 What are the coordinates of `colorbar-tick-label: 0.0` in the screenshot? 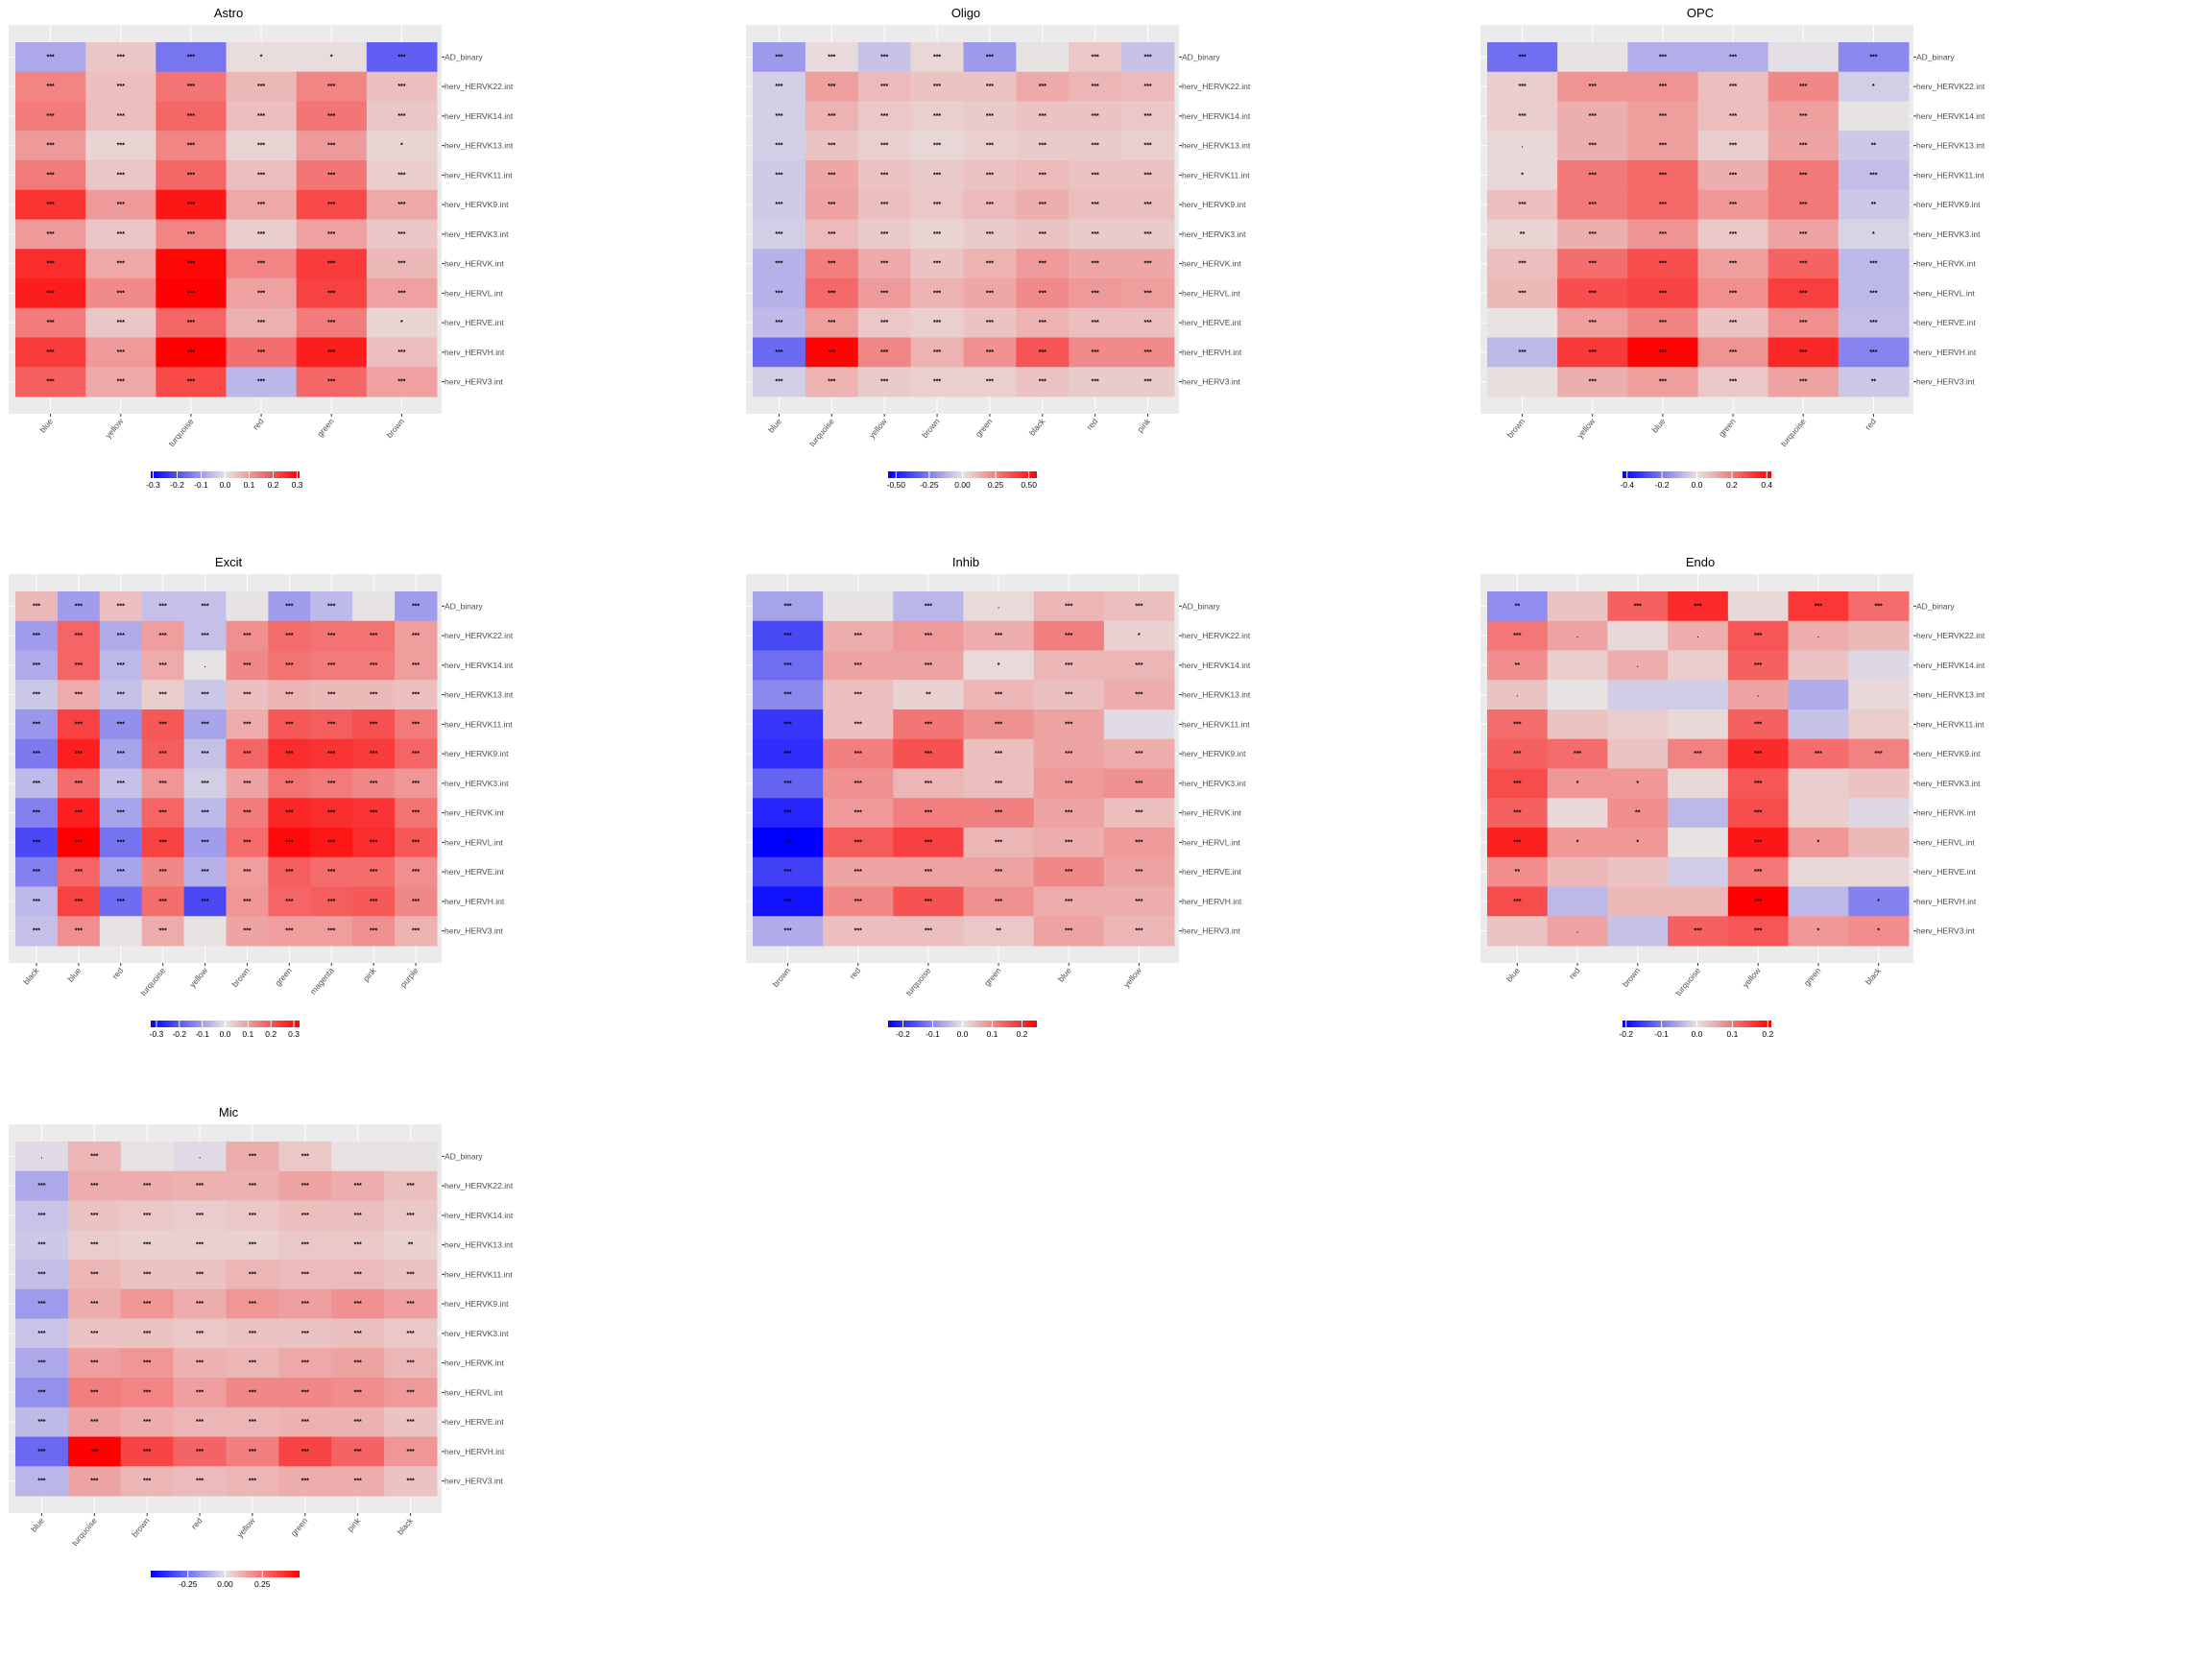 It's located at (1697, 485).